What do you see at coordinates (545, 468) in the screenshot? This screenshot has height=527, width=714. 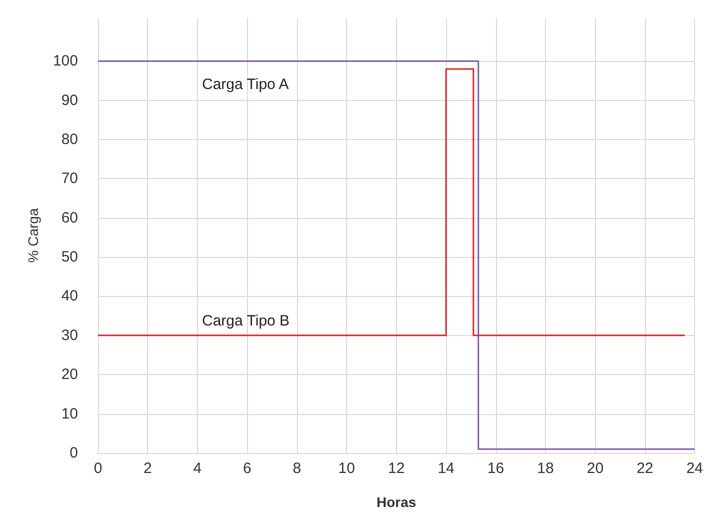 I see `x-tick-label: 18` at bounding box center [545, 468].